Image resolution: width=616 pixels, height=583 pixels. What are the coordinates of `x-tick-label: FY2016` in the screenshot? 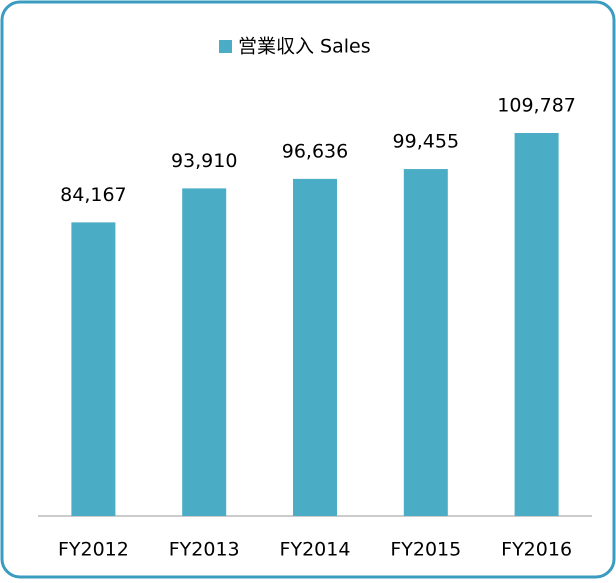 It's located at (536, 550).